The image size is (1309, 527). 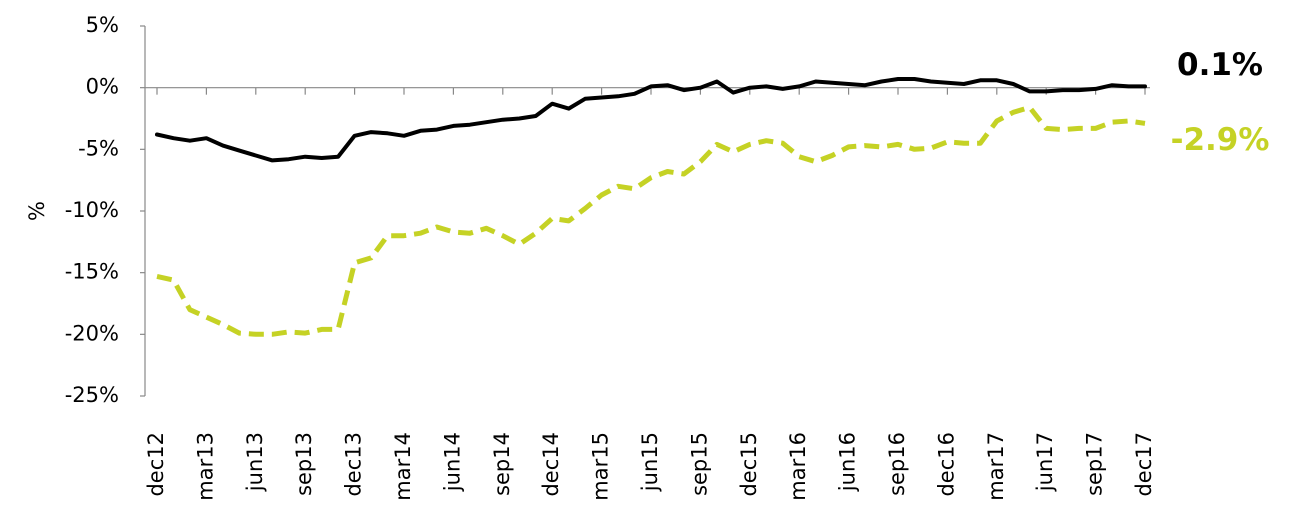 What do you see at coordinates (102, 25) in the screenshot?
I see `y-tick-label: 5%` at bounding box center [102, 25].